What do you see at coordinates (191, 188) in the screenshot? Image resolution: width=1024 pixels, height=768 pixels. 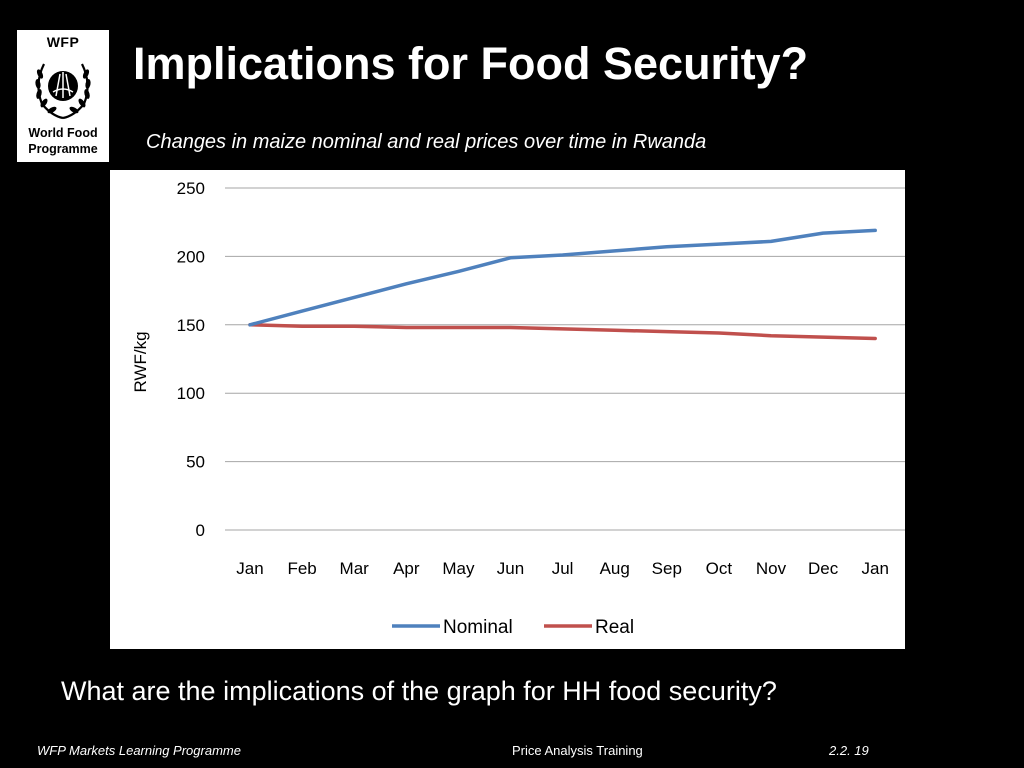 I see `y-tick-label: 250` at bounding box center [191, 188].